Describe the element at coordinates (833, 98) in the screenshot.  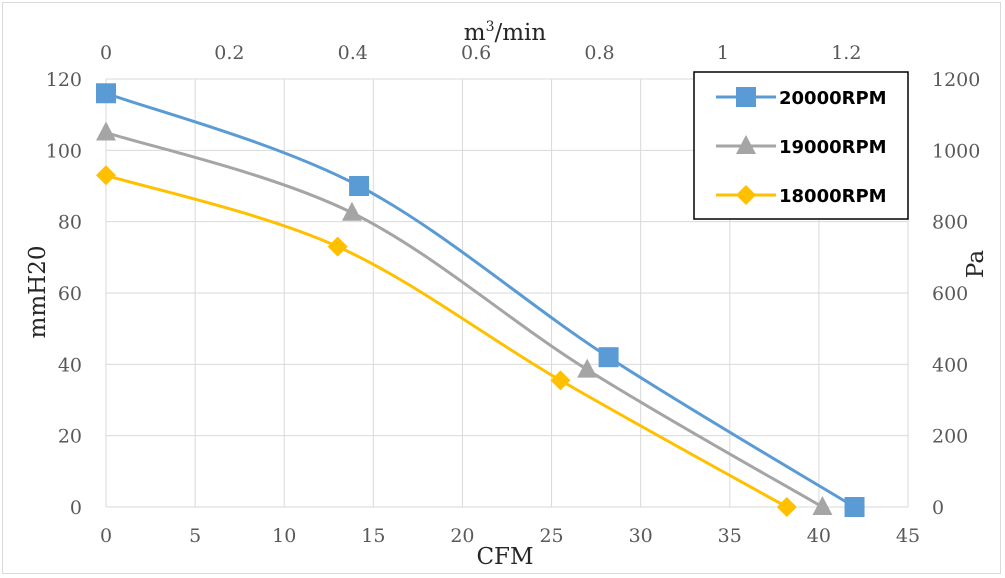
I see `legend-label-20000RPM: 20000RPM` at that location.